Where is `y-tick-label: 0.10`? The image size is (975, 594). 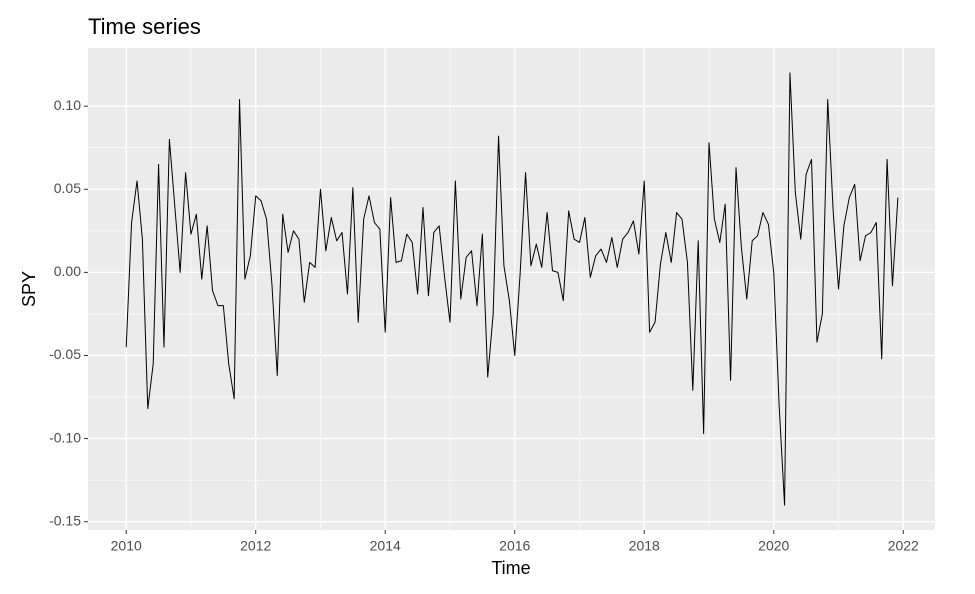
y-tick-label: 0.10 is located at coordinates (67, 105).